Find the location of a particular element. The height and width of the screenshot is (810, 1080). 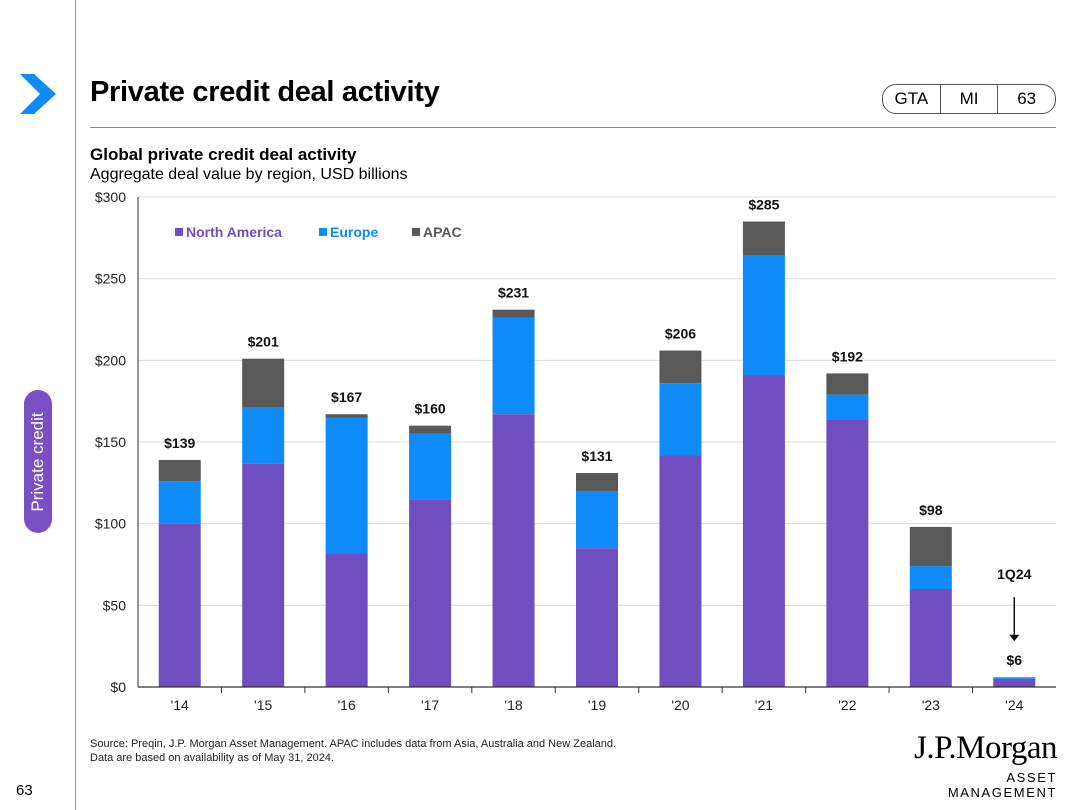

y-tick-label: $300 is located at coordinates (110, 197).